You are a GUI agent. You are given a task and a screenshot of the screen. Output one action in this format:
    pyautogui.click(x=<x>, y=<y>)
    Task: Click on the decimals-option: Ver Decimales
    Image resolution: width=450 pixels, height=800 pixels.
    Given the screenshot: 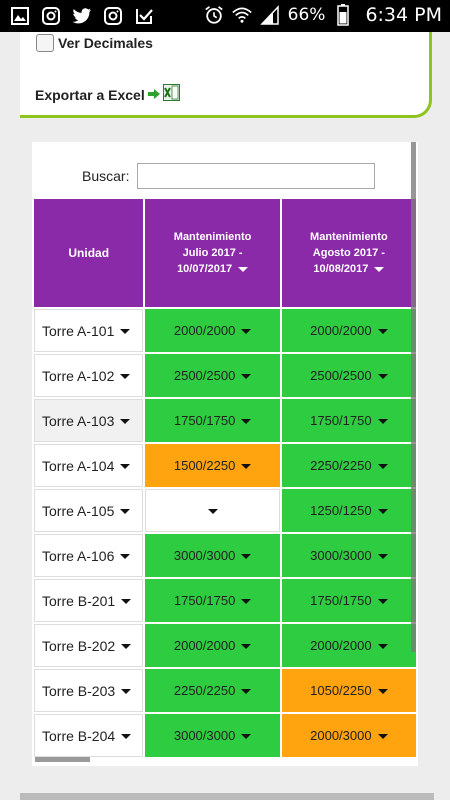 What is the action you would take?
    pyautogui.click(x=94, y=43)
    